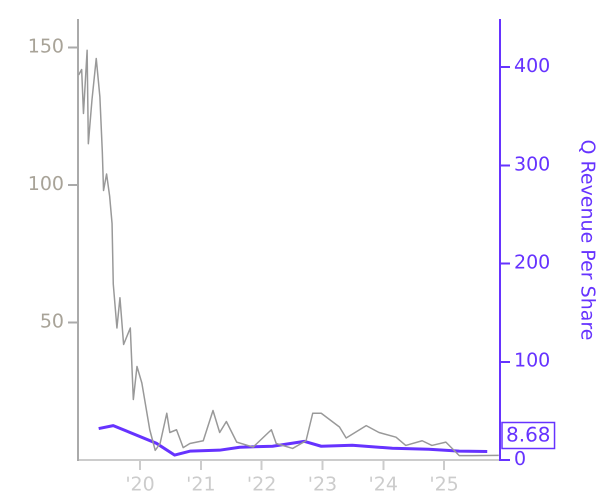  I want to click on y2-tick-label: 100, so click(532, 361).